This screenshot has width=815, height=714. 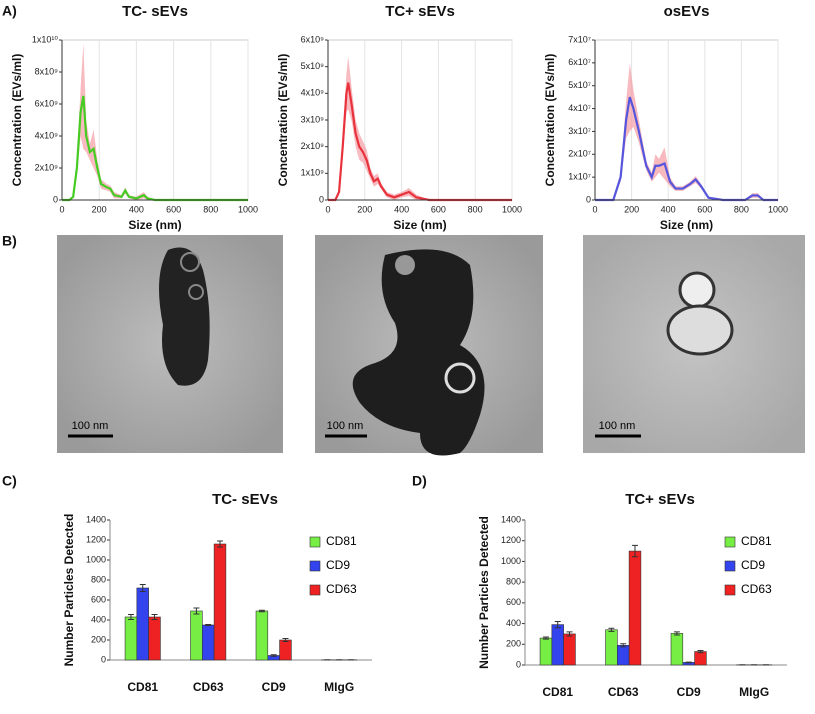 What do you see at coordinates (557, 692) in the screenshot?
I see `x-tick-label: CD81` at bounding box center [557, 692].